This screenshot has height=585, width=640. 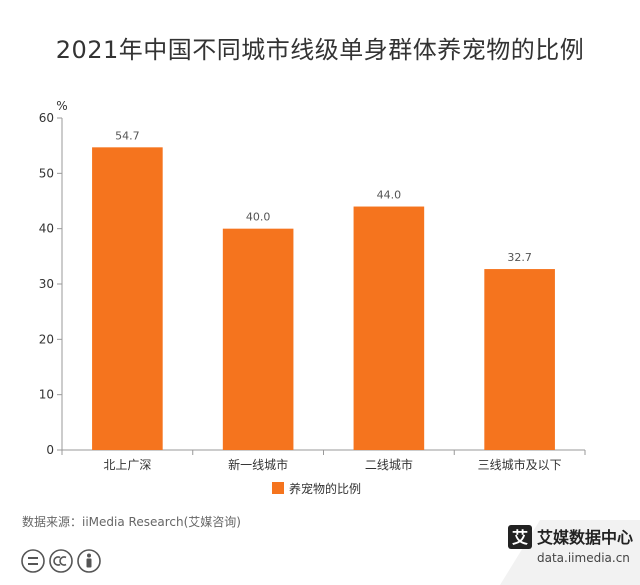 I want to click on y-tick-label: 50, so click(x=46, y=173).